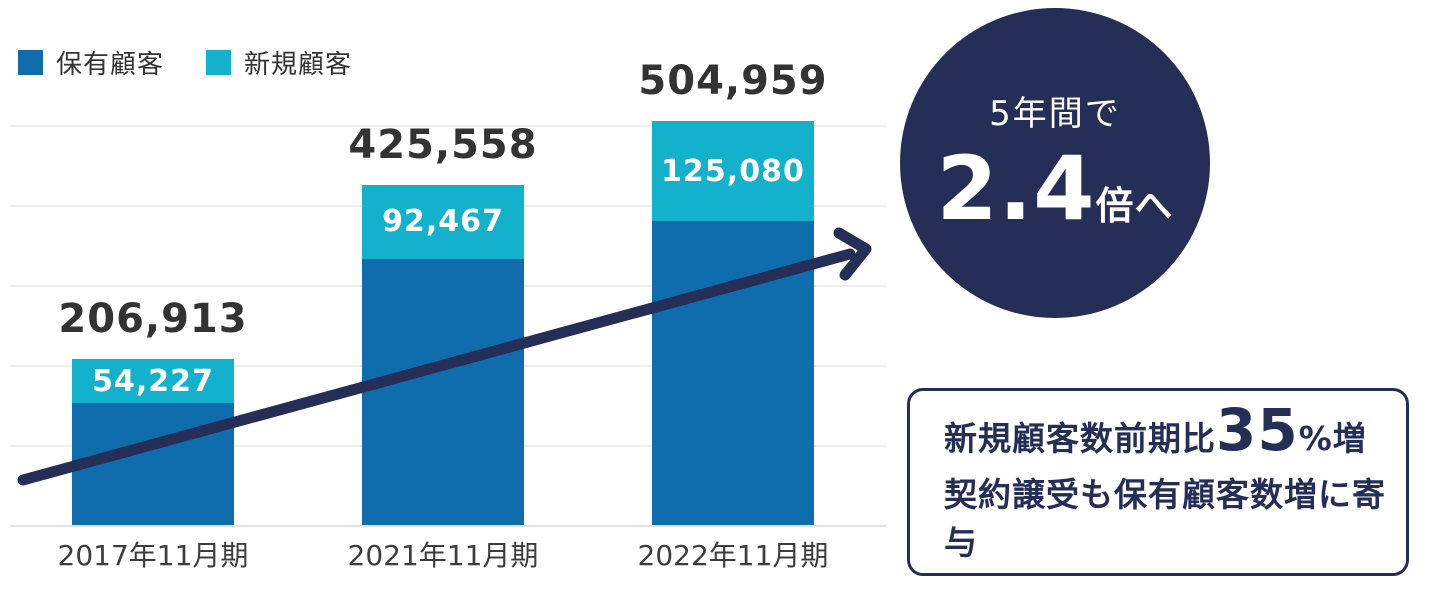 This screenshot has width=1430, height=590. What do you see at coordinates (443, 555) in the screenshot?
I see `x-axis-label: 2021年11月期` at bounding box center [443, 555].